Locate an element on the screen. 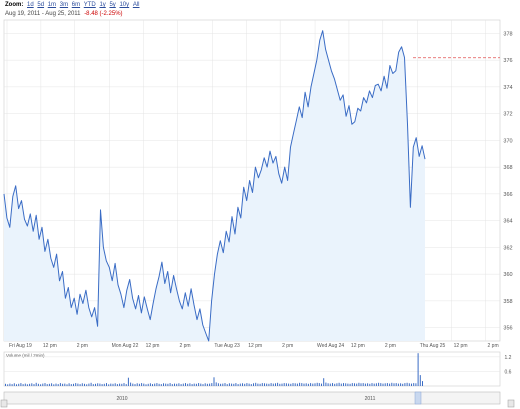 Image resolution: width=520 pixels, height=409 pixels. zoom-option-5y: 5y is located at coordinates (112, 5).